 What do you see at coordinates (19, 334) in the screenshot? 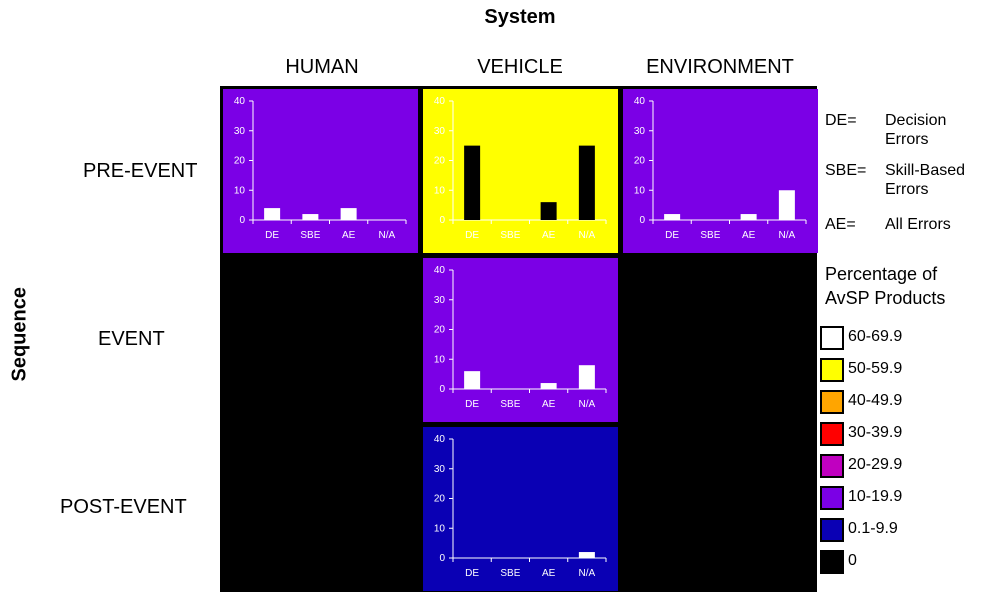
I see `y-axis-title: Sequence` at bounding box center [19, 334].